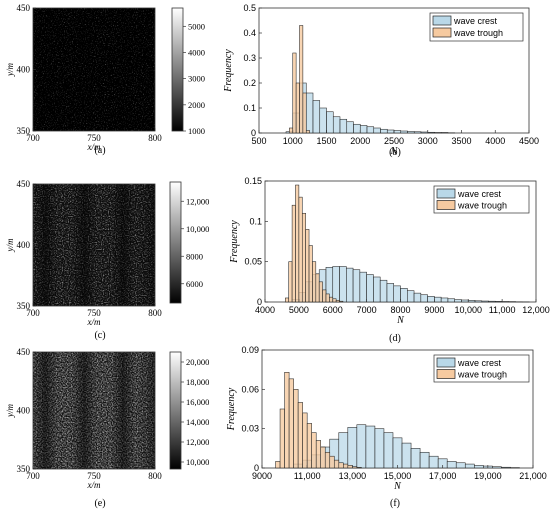  I want to click on y-tick-label: 0.1, so click(249, 108).